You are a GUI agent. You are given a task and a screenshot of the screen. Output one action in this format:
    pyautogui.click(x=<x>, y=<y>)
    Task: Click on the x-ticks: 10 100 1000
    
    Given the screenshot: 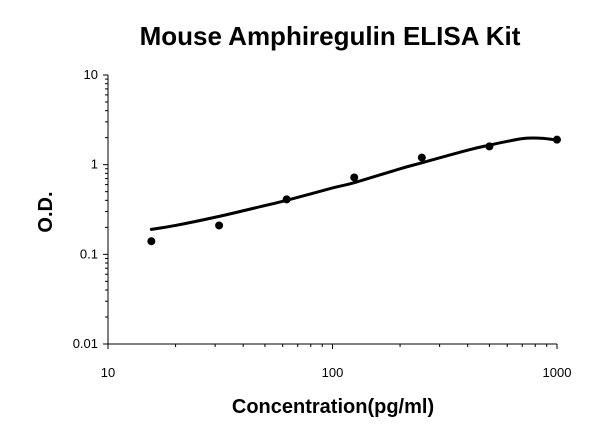 What is the action you would take?
    pyautogui.click(x=336, y=362)
    